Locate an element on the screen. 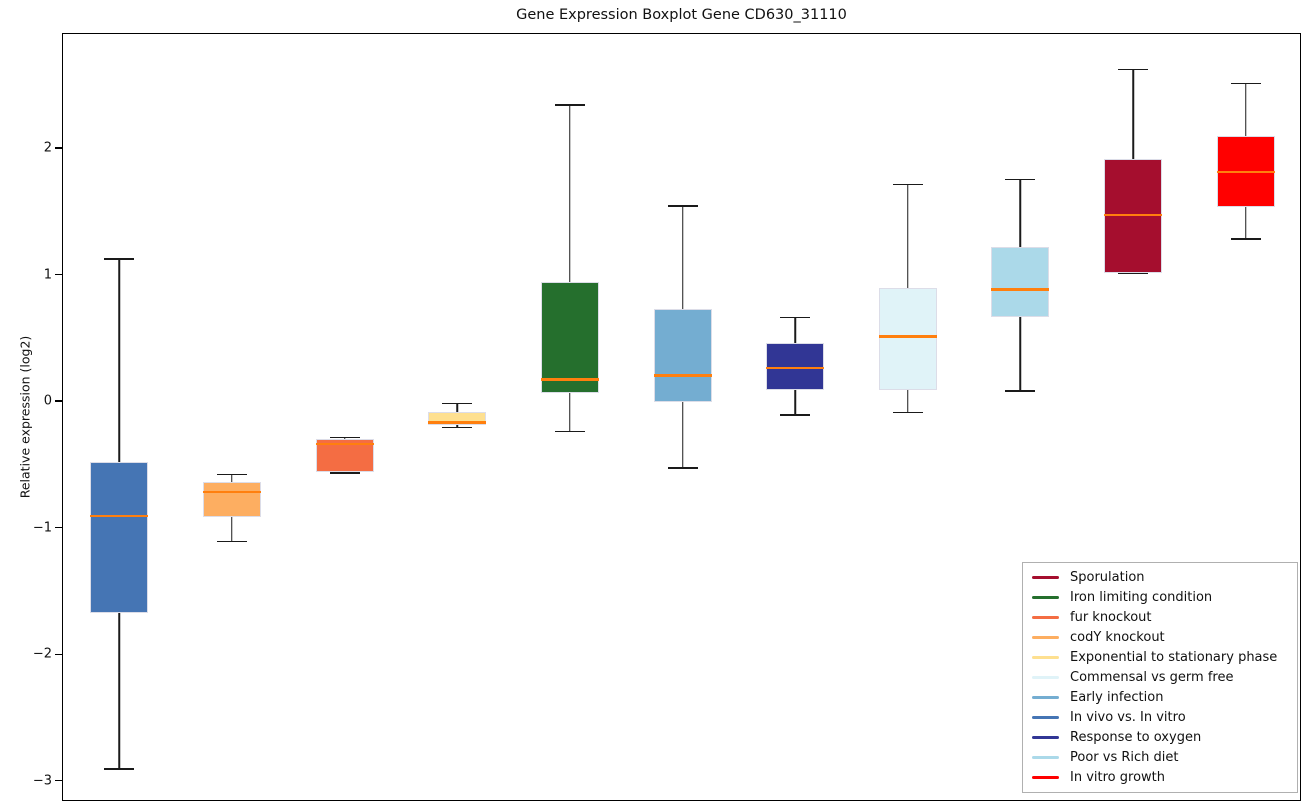 The image size is (1309, 812). y-tick-label: 2 is located at coordinates (47, 148).